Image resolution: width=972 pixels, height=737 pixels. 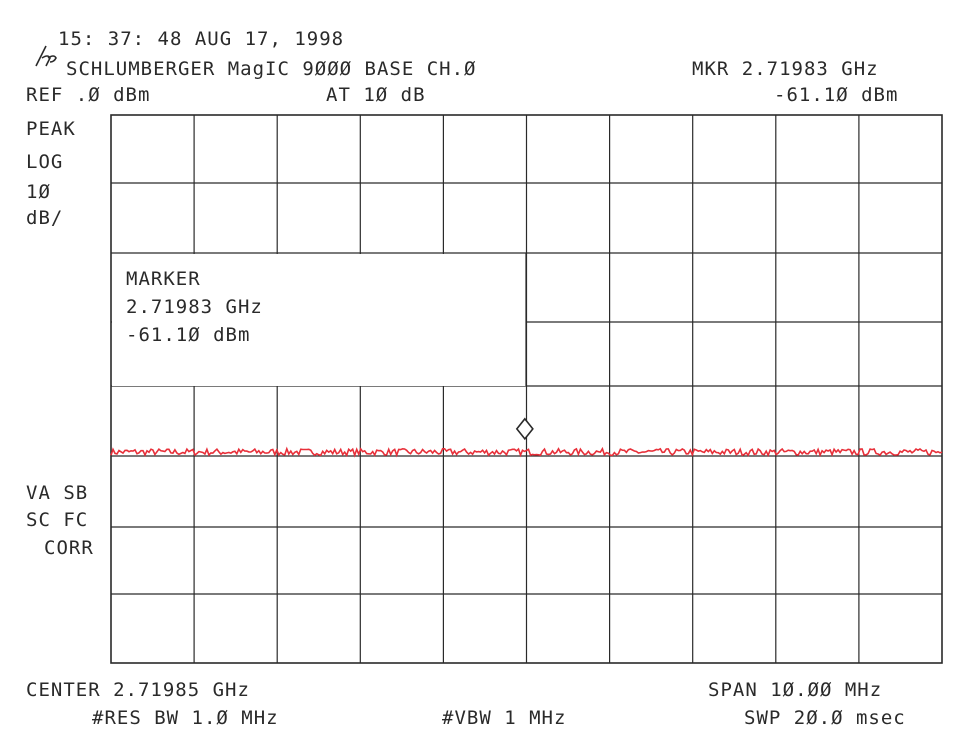 What do you see at coordinates (785, 69) in the screenshot?
I see `marker-frequency-readout: MKR 2.71983 GHz` at bounding box center [785, 69].